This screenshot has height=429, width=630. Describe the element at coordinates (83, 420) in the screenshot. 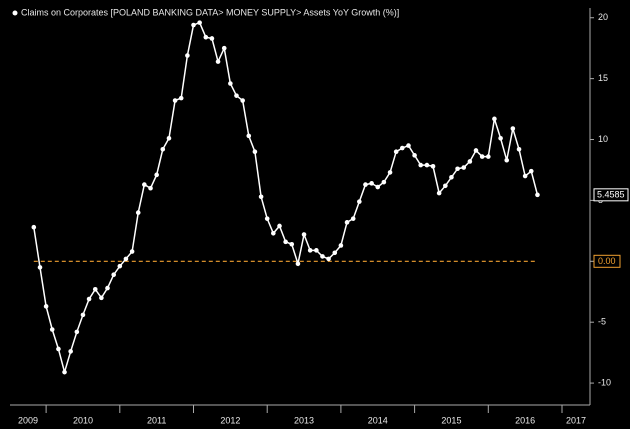

I see `x-tick-label: 2010` at that location.